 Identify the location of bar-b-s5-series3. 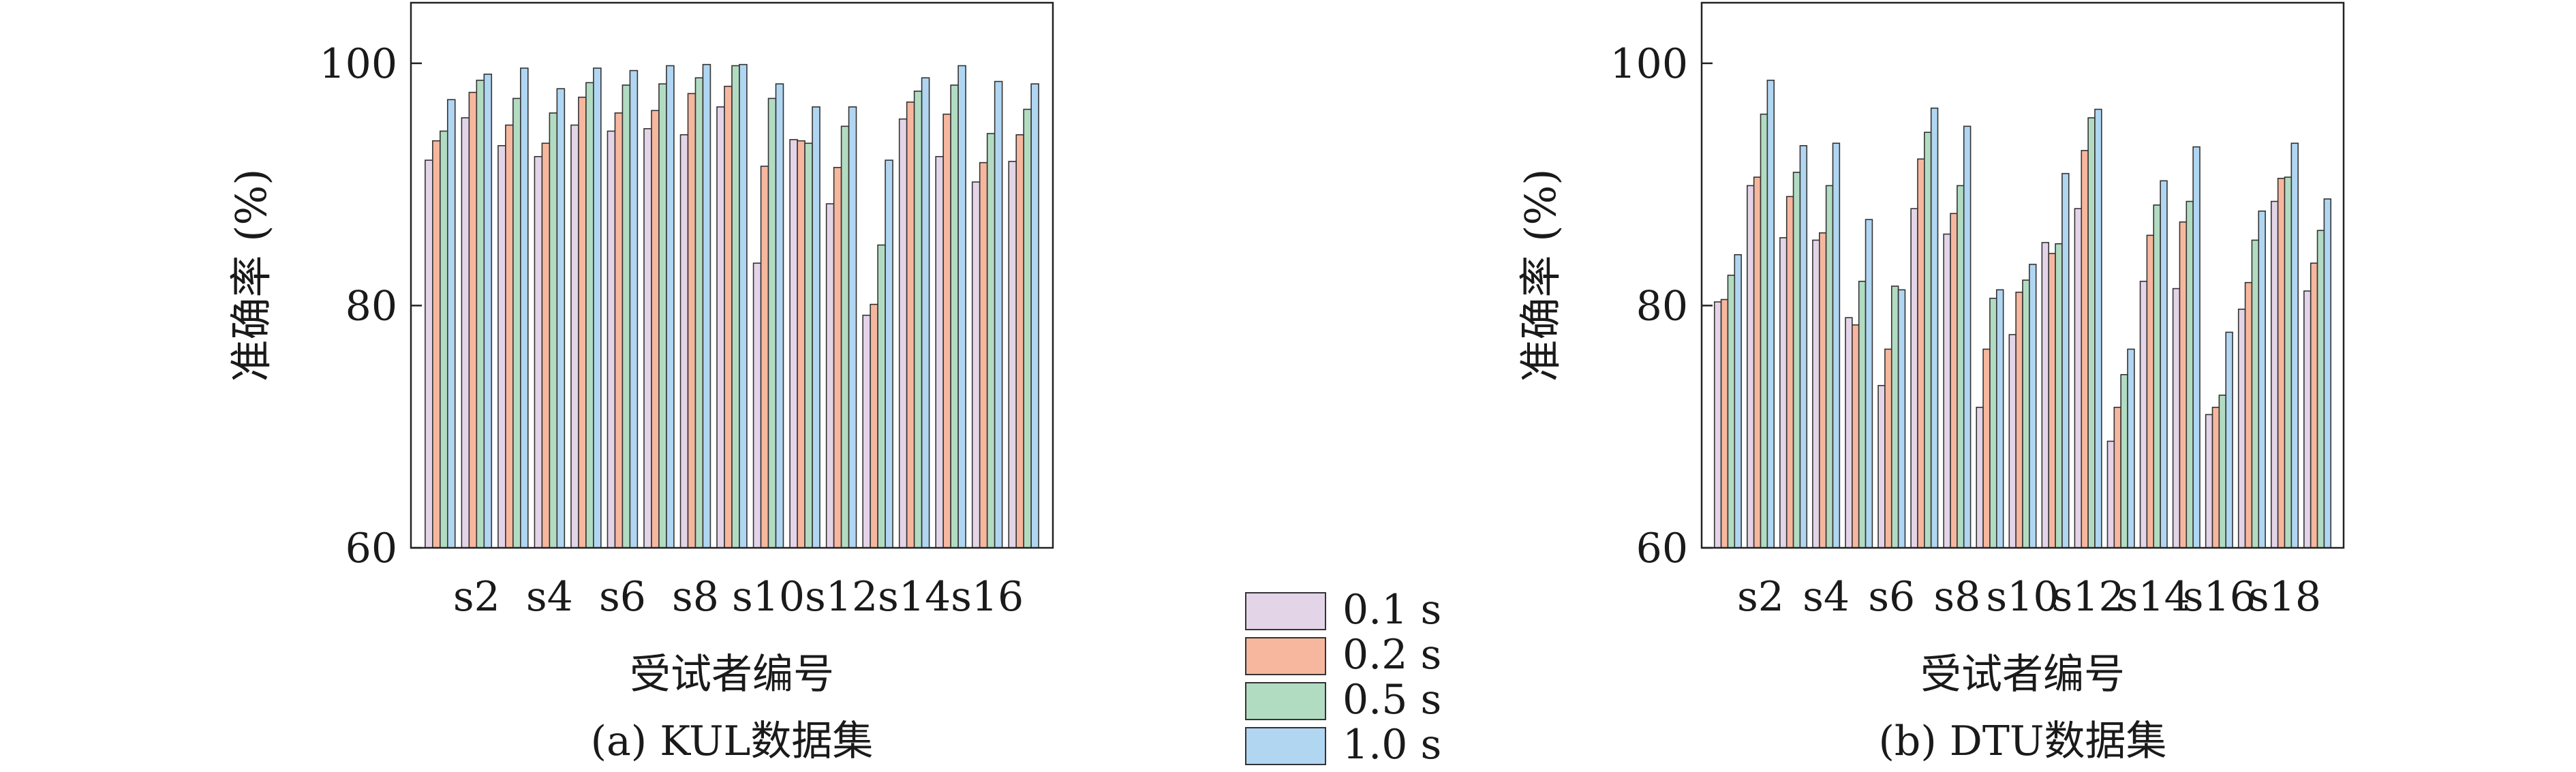
(1862, 415).